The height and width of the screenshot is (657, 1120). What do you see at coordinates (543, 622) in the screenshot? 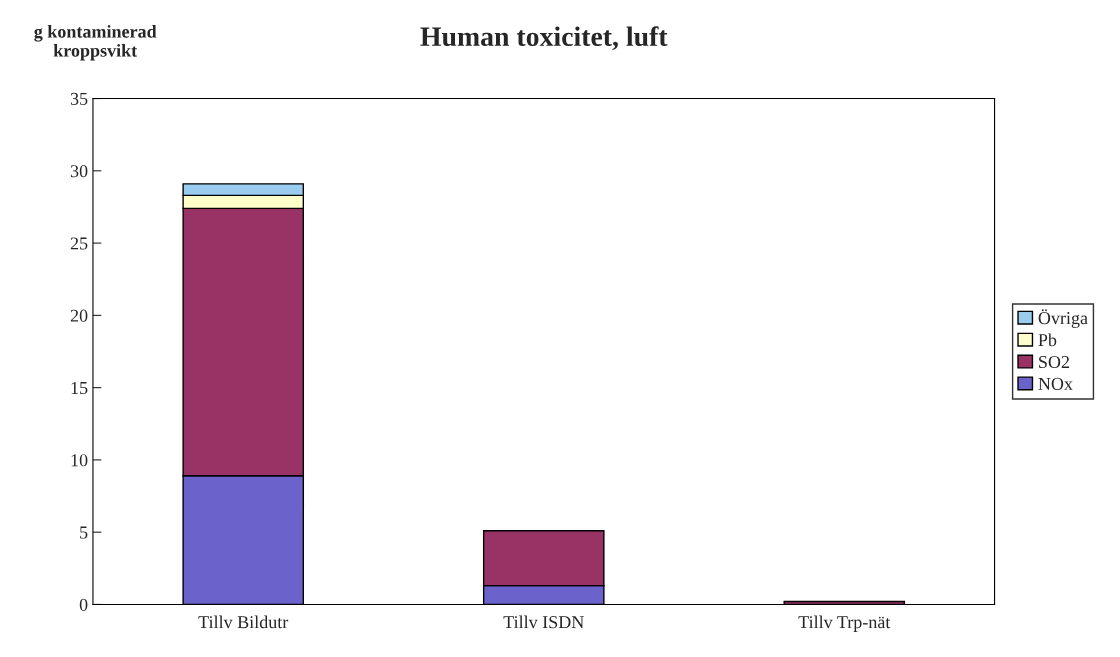
I see `x-tick-label: Tillv ISDN` at bounding box center [543, 622].